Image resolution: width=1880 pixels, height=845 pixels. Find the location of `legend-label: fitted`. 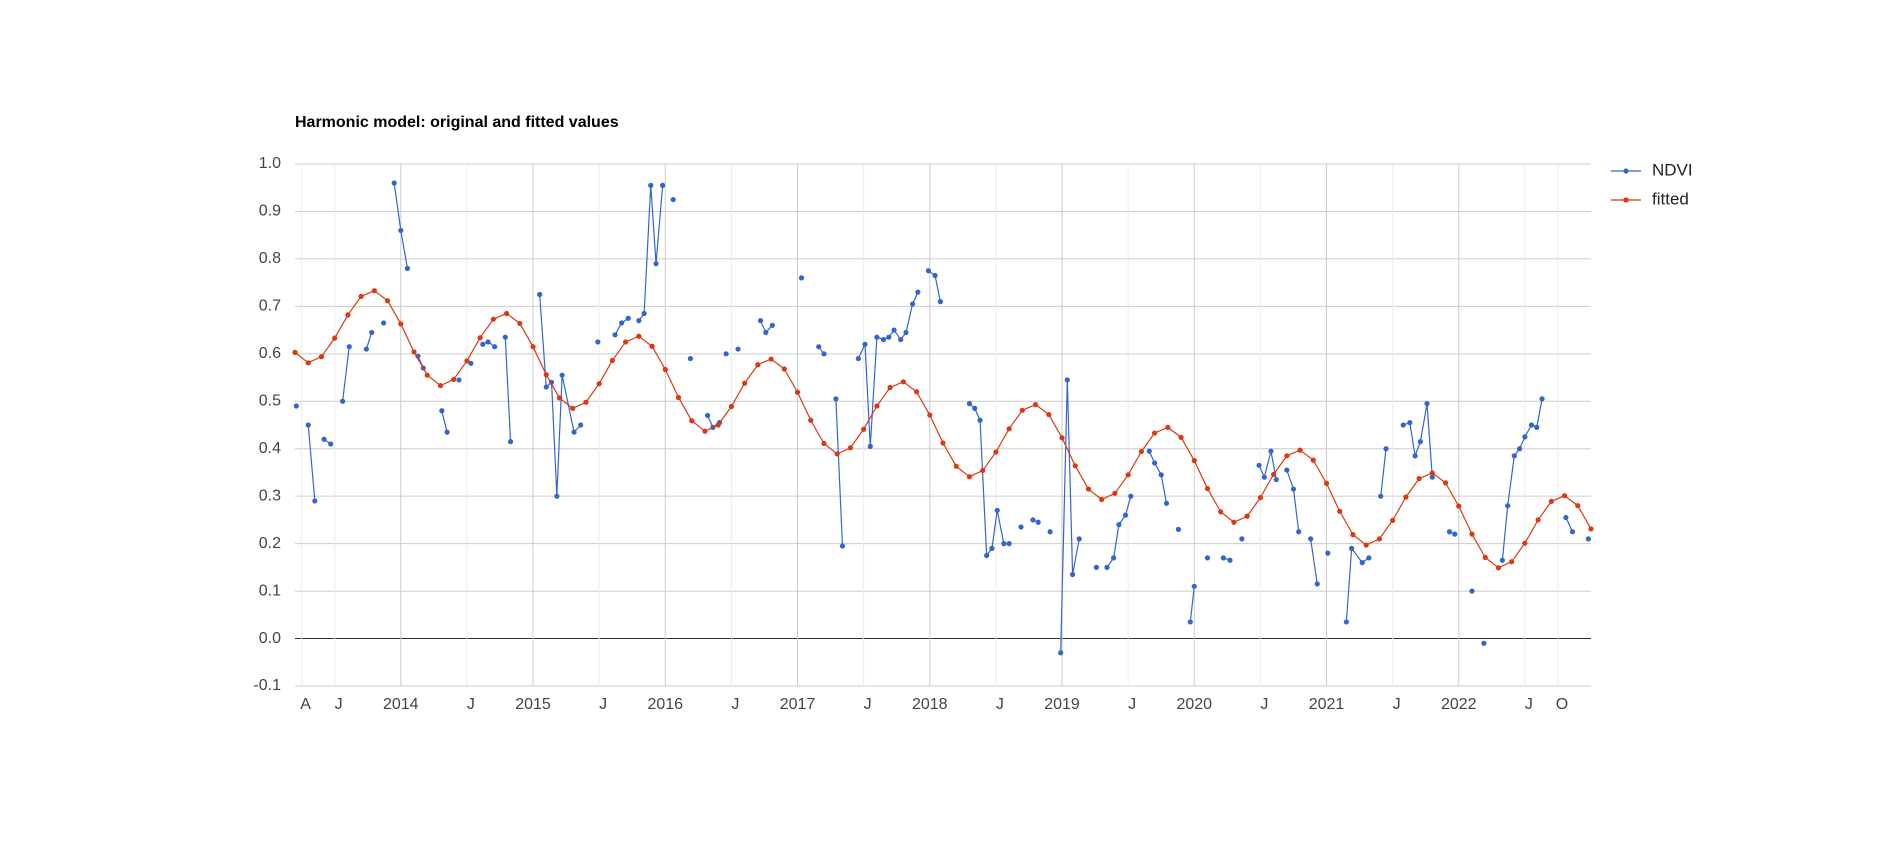

legend-label: fitted is located at coordinates (1670, 198).